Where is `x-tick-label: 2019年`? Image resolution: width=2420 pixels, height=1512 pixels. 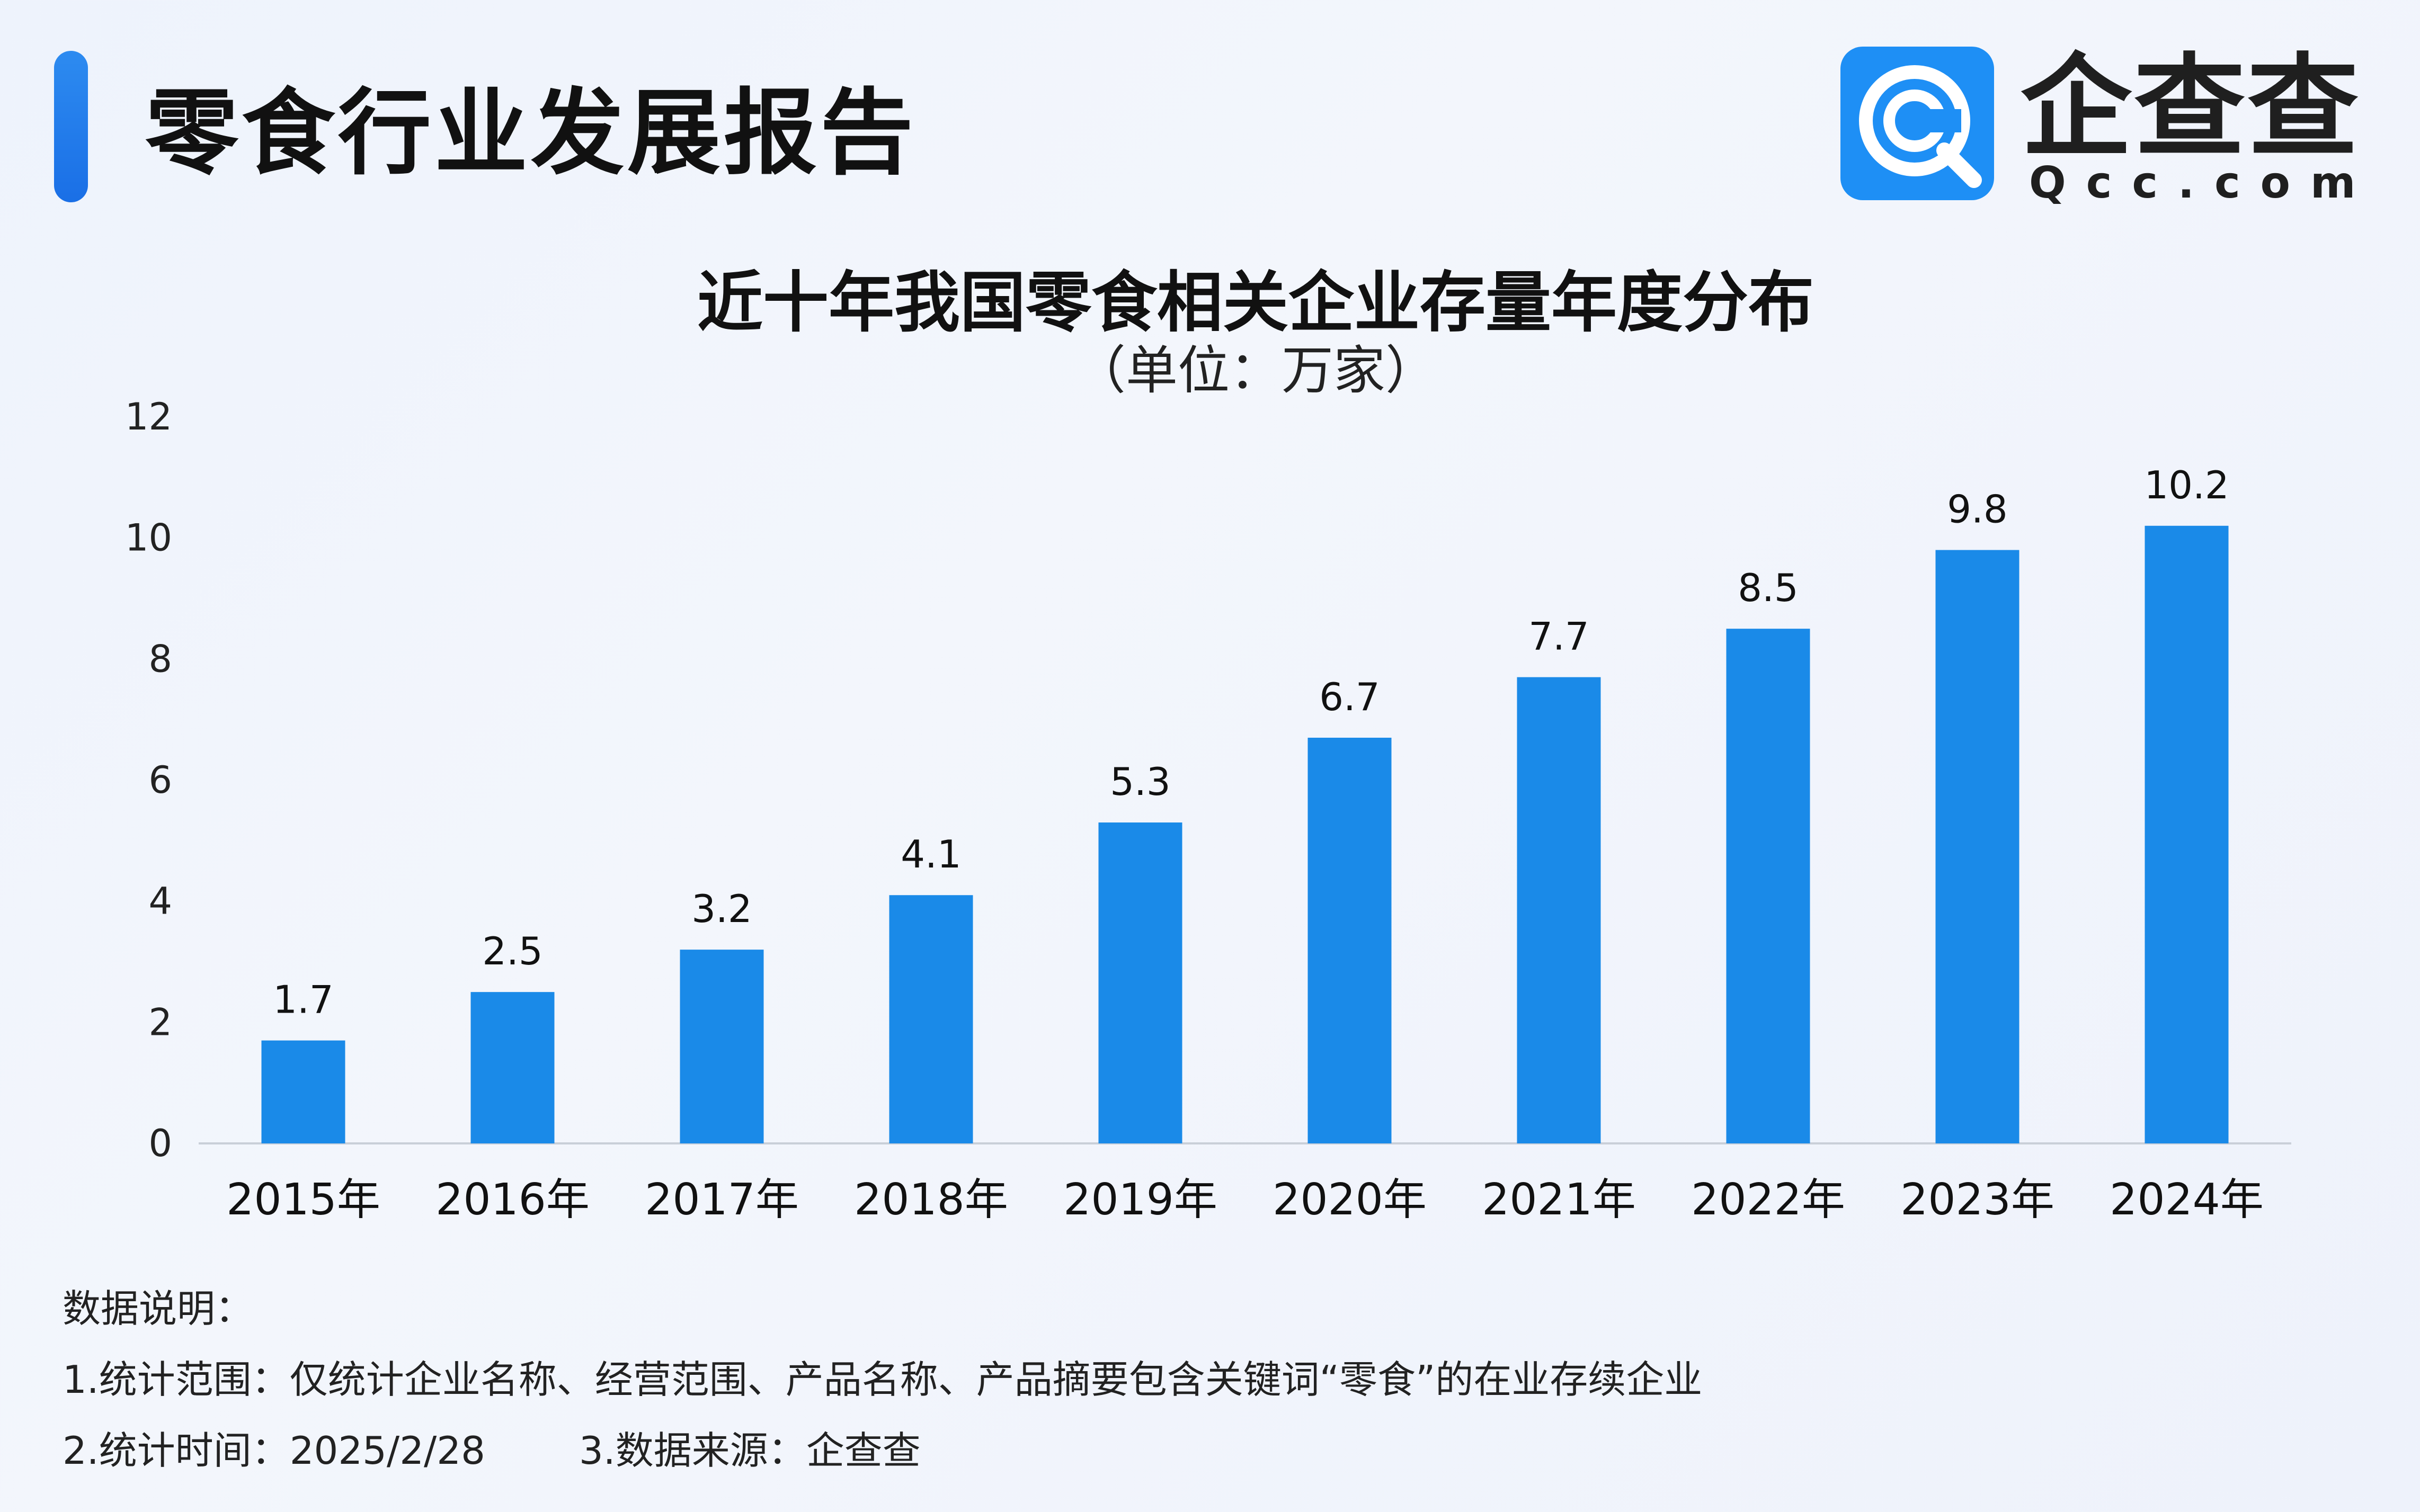
x-tick-label: 2019年 is located at coordinates (1140, 1200).